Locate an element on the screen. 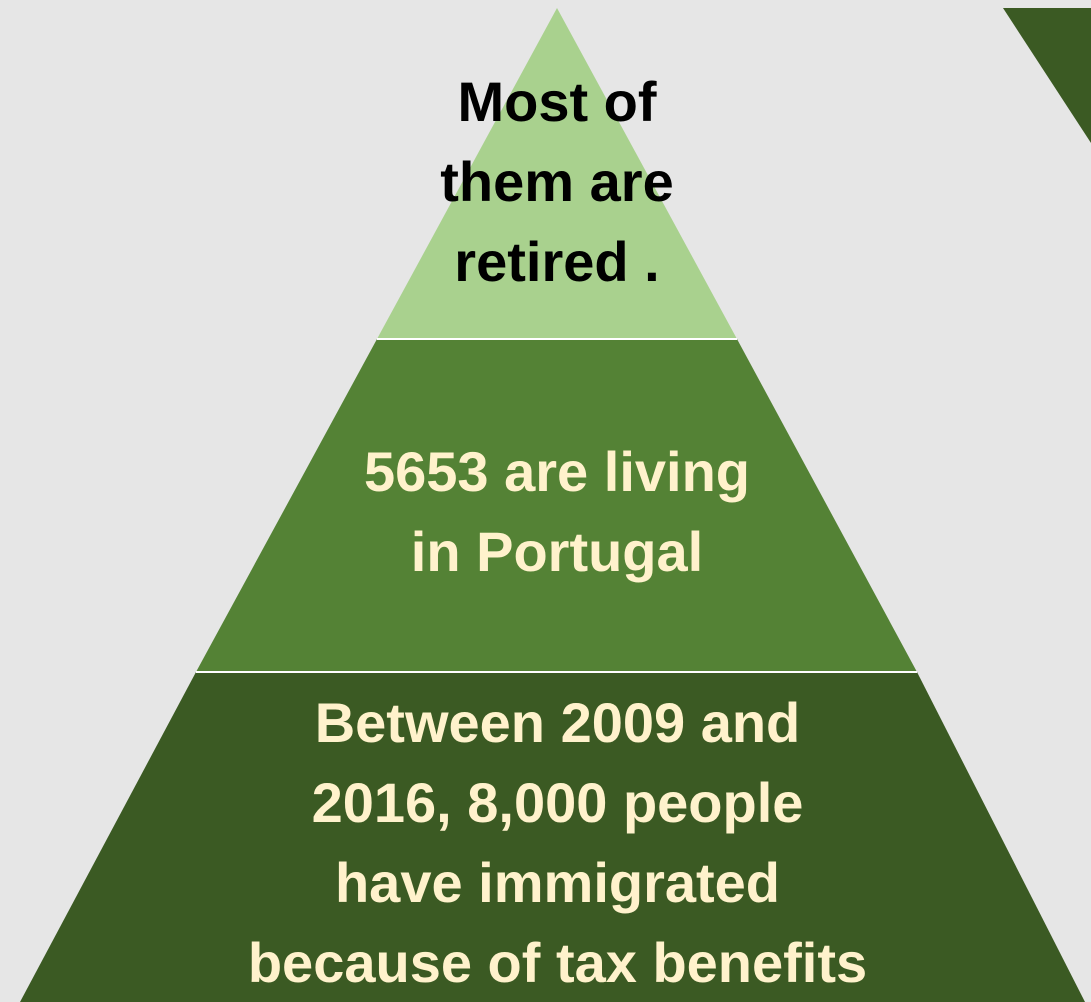  decorative-corner-triangle is located at coordinates (1047, 75).